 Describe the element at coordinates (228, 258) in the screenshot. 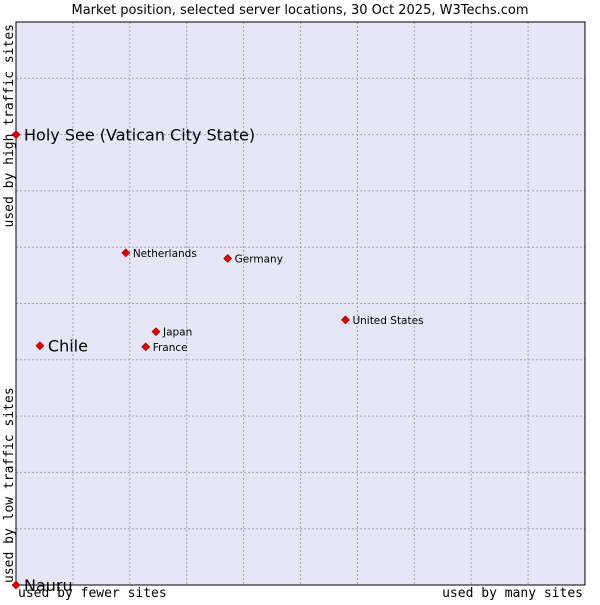

I see `marker-germany` at that location.